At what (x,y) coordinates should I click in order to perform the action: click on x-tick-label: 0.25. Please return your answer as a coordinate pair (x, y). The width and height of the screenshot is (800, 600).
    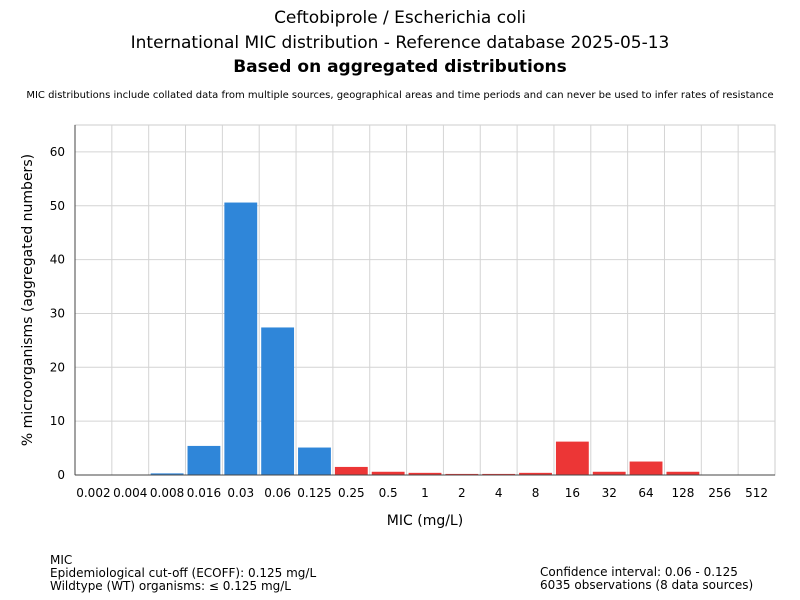
    Looking at the image, I should click on (351, 493).